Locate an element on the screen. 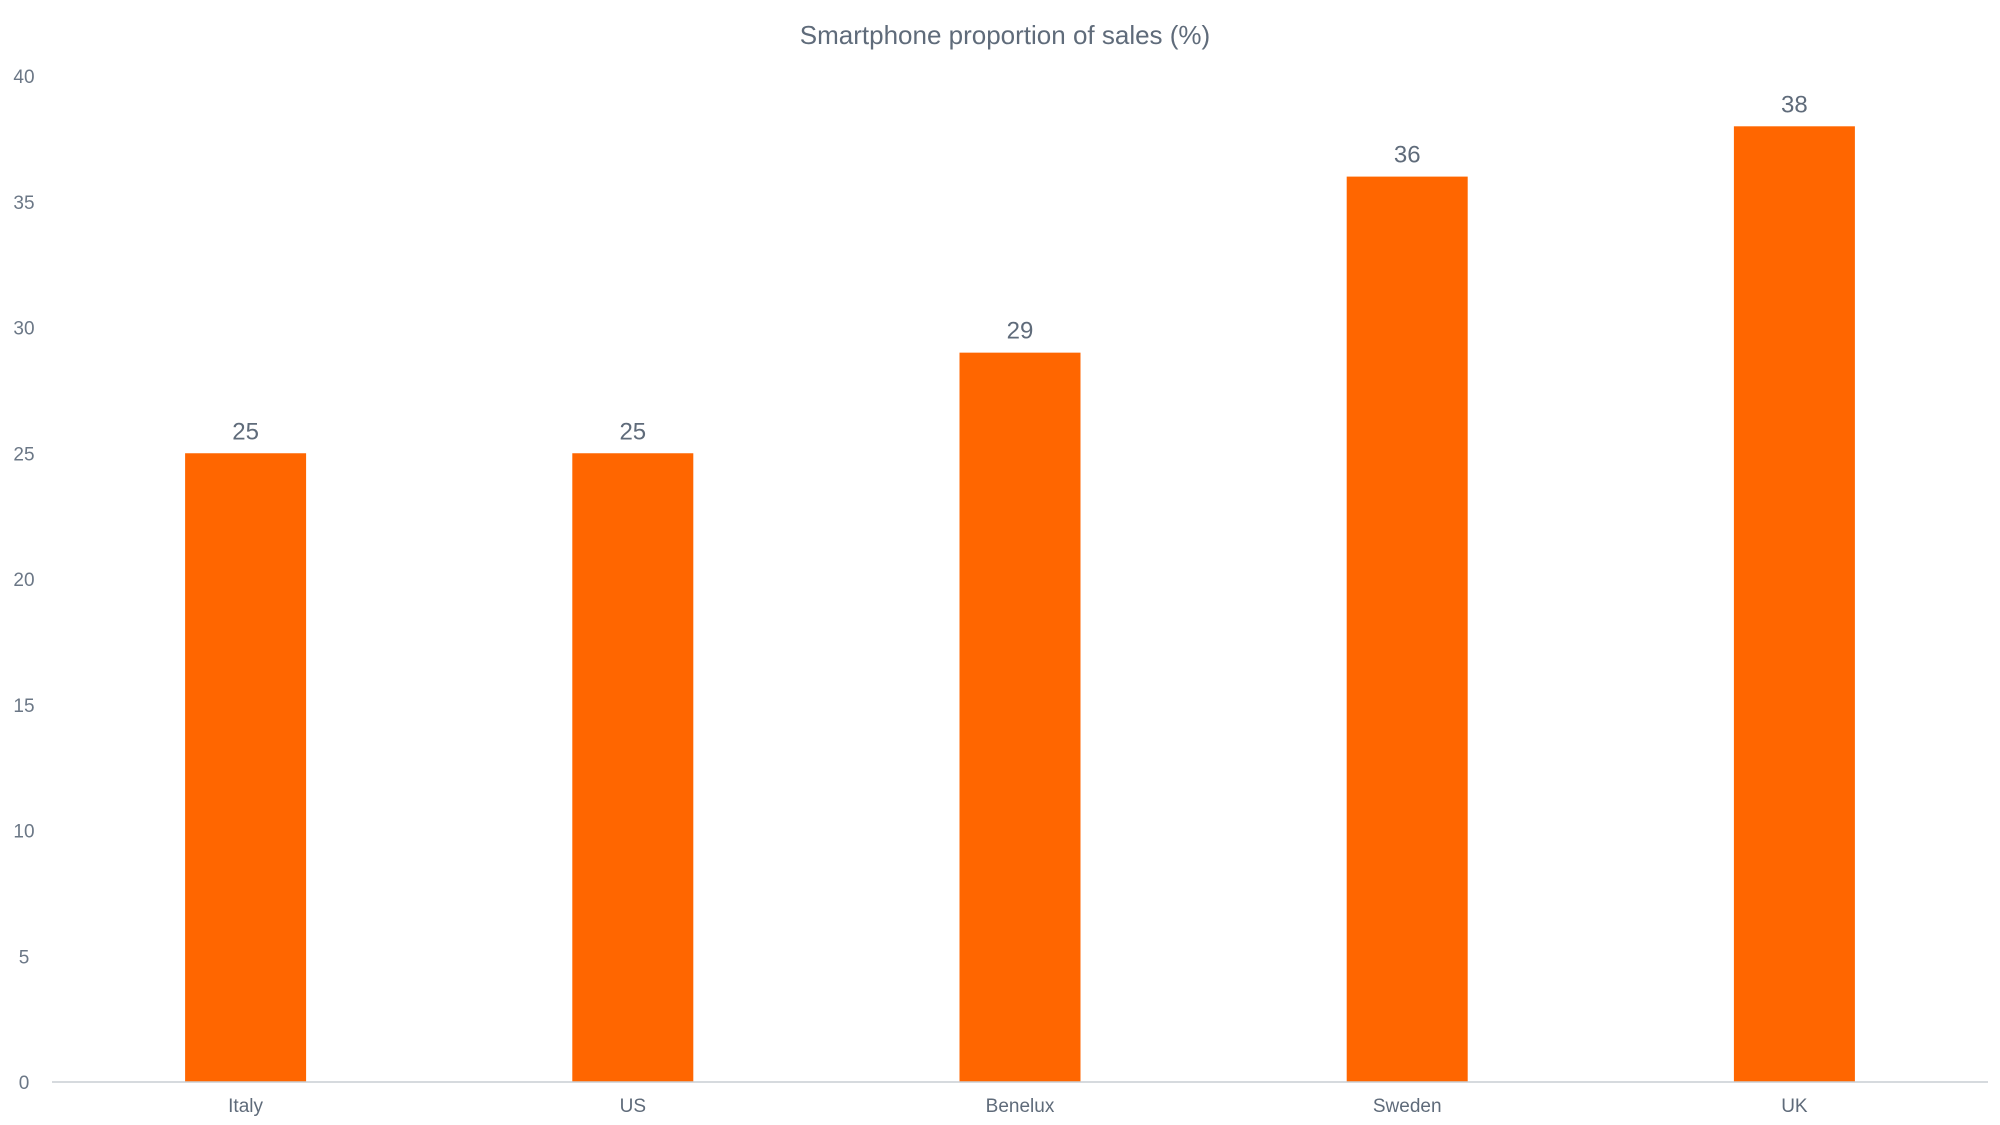  y-axis: 0 5 10 15 20 25 30 35 40 is located at coordinates (23, 580).